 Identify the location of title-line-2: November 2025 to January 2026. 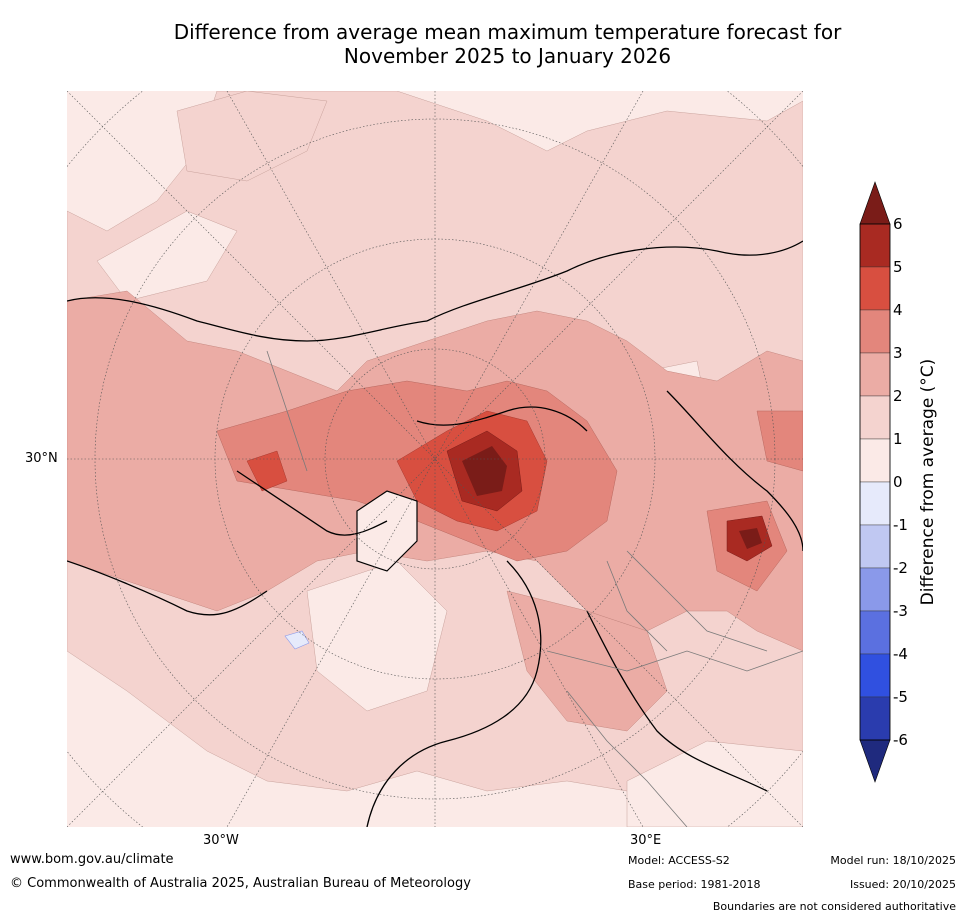
(507, 56).